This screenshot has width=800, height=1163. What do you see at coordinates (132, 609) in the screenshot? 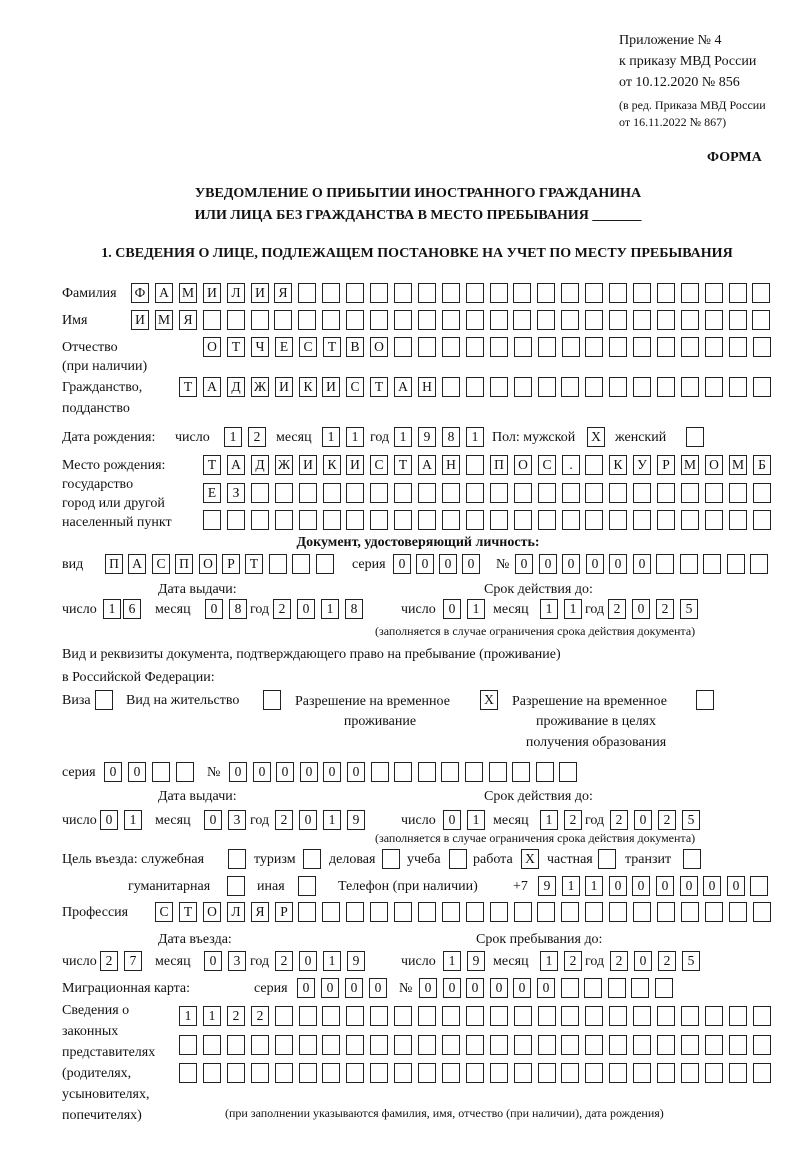
I see `char-cell: 6` at bounding box center [132, 609].